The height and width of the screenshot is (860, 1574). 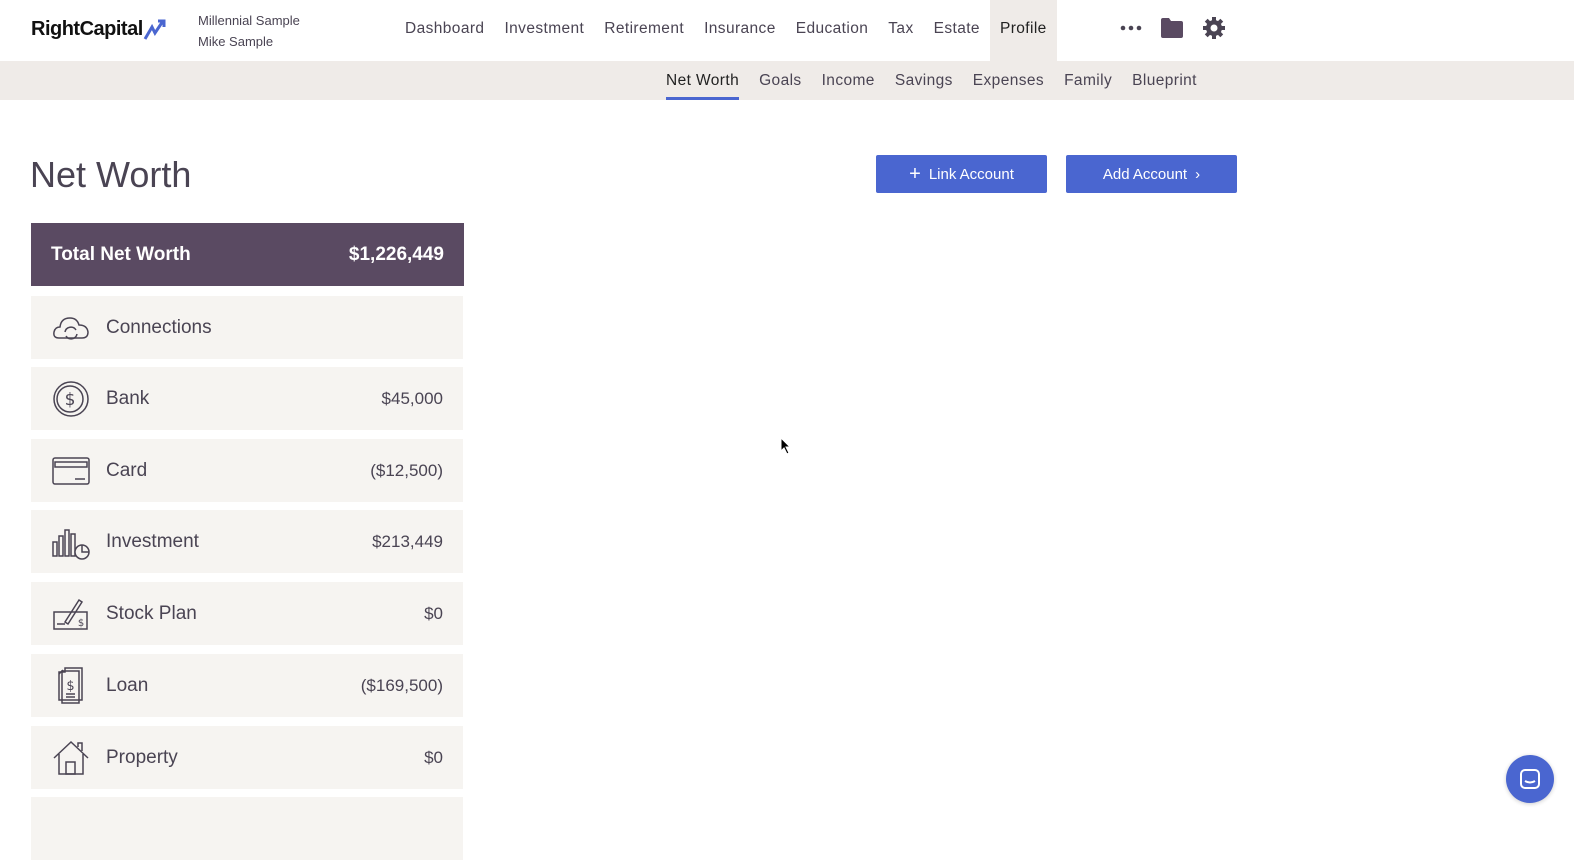 What do you see at coordinates (247, 398) in the screenshot?
I see `category-bank: $ Bank $45,000` at bounding box center [247, 398].